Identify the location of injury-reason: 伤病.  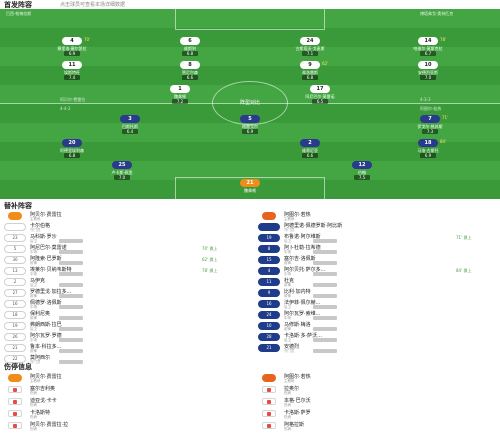
(33, 405).